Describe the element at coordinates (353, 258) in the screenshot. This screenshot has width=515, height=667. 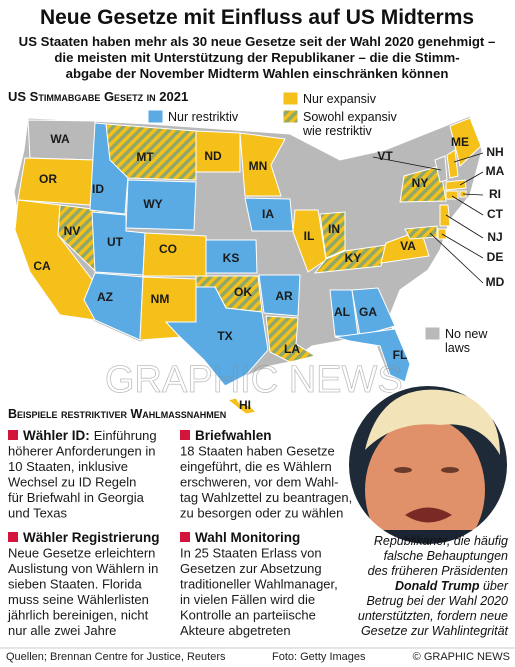
I see `state-label: KY` at that location.